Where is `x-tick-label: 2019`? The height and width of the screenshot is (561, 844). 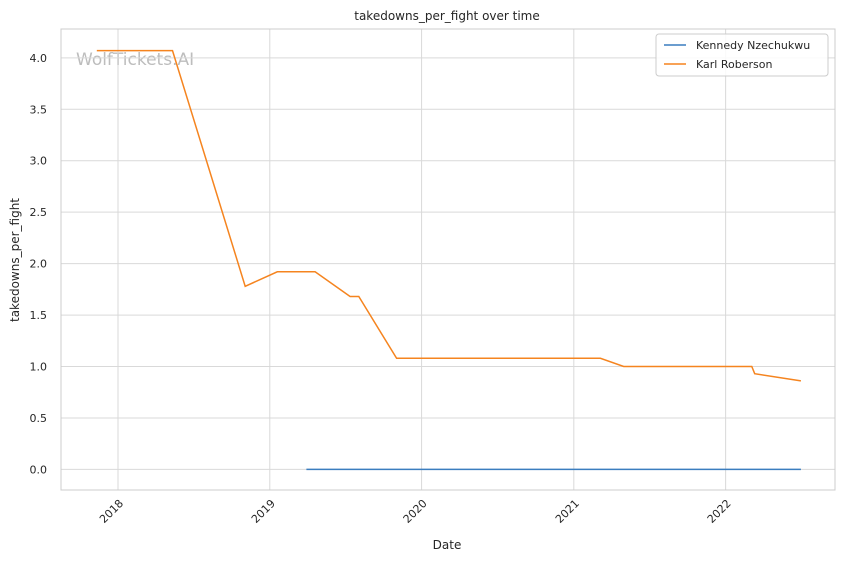
x-tick-label: 2019 is located at coordinates (263, 511).